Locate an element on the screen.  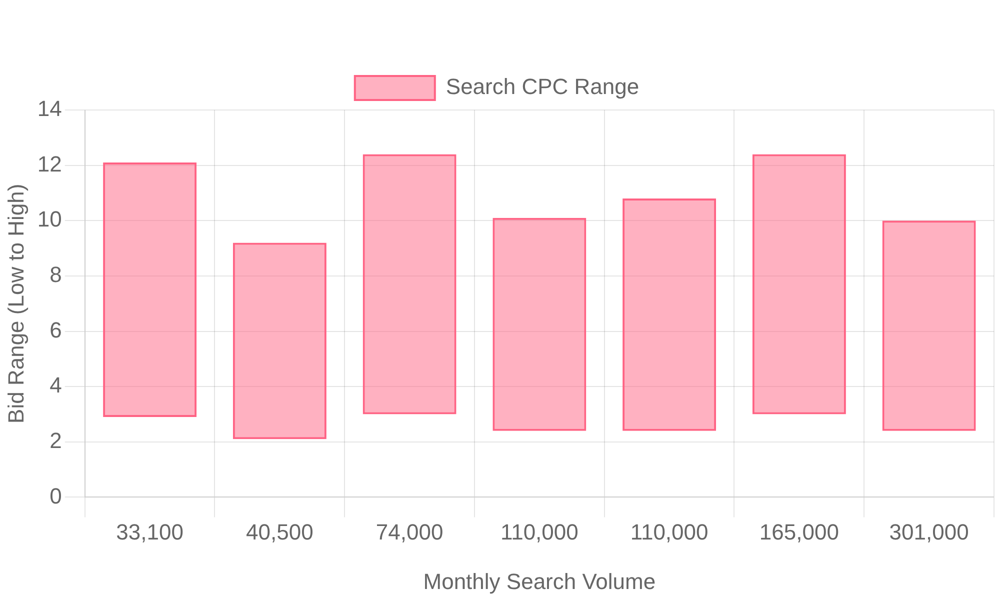
y-tick-label: 4 is located at coordinates (56, 385).